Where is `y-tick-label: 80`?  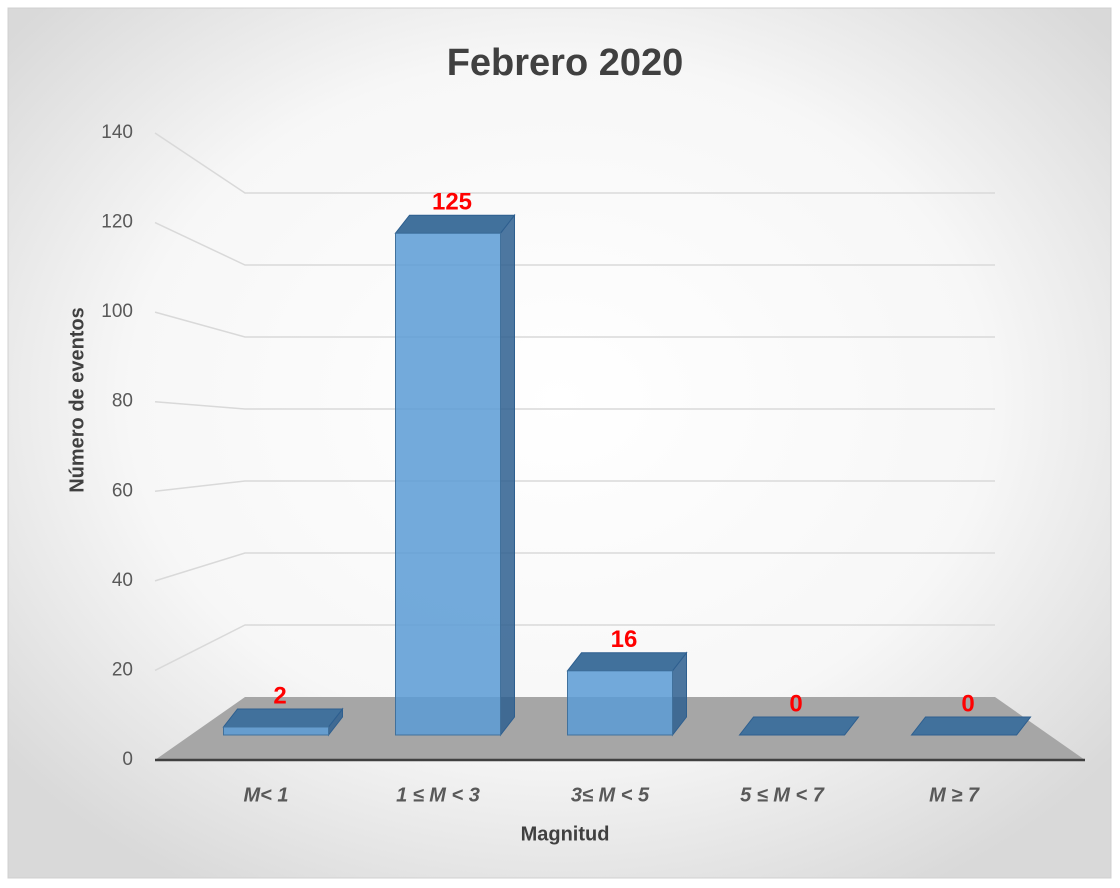 y-tick-label: 80 is located at coordinates (122, 401).